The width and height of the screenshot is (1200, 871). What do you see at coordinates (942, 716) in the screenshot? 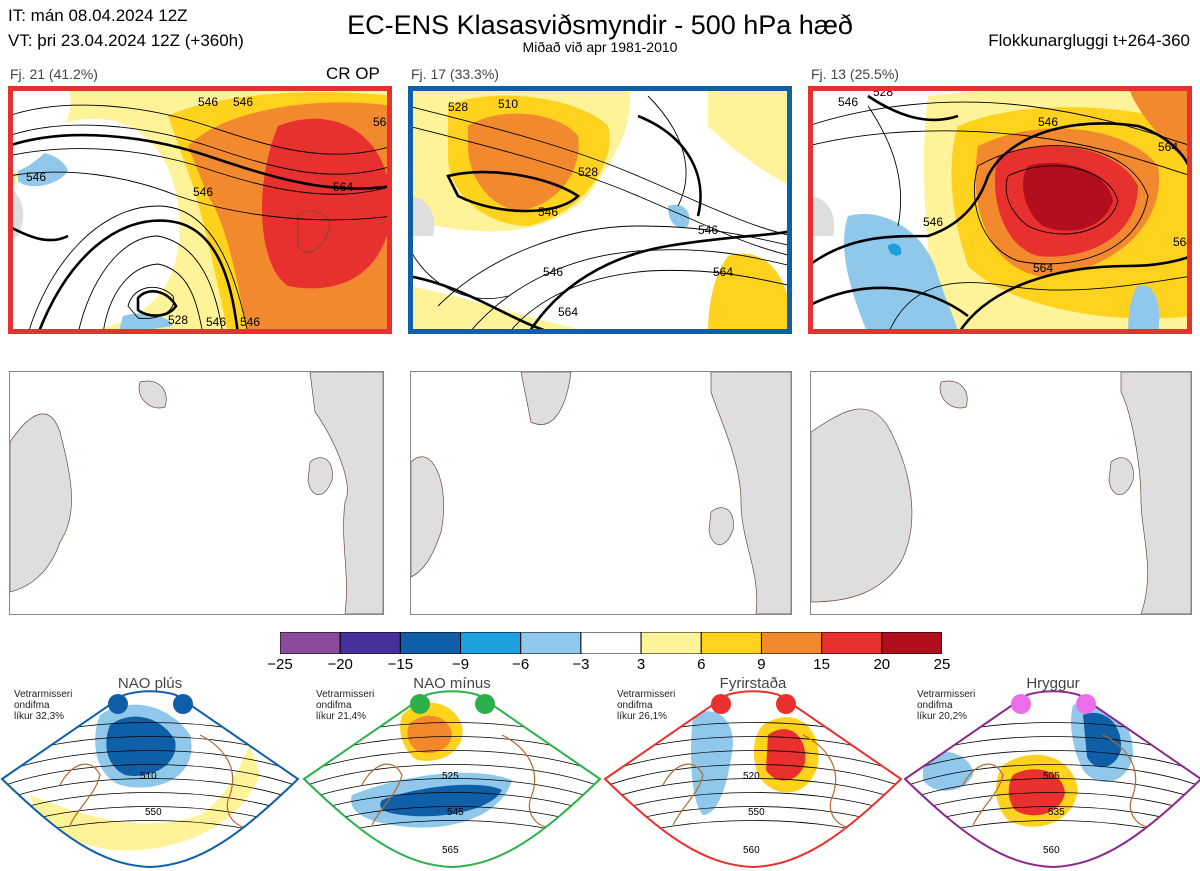
I see `regime-climatology-text: líkur 20,2%` at bounding box center [942, 716].